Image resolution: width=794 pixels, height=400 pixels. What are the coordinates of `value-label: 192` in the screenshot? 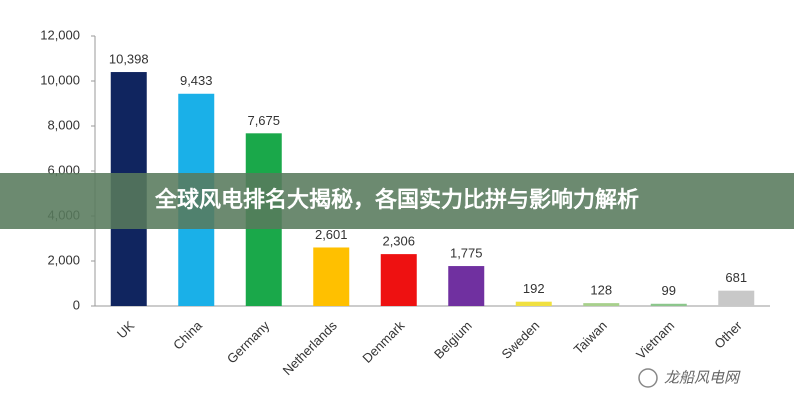 It's located at (534, 288).